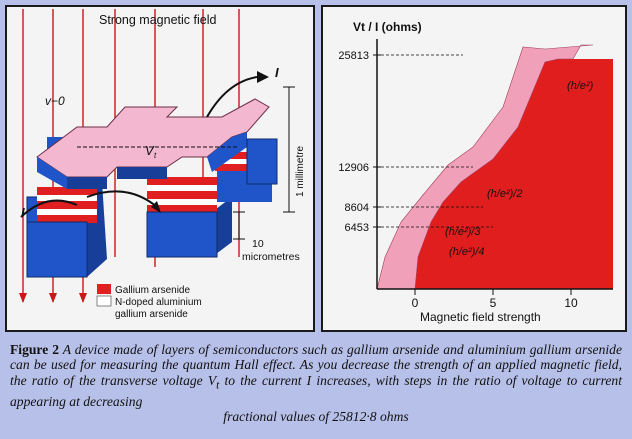  I want to click on legend-label-algaas: N-doped aluminium, so click(158, 302).